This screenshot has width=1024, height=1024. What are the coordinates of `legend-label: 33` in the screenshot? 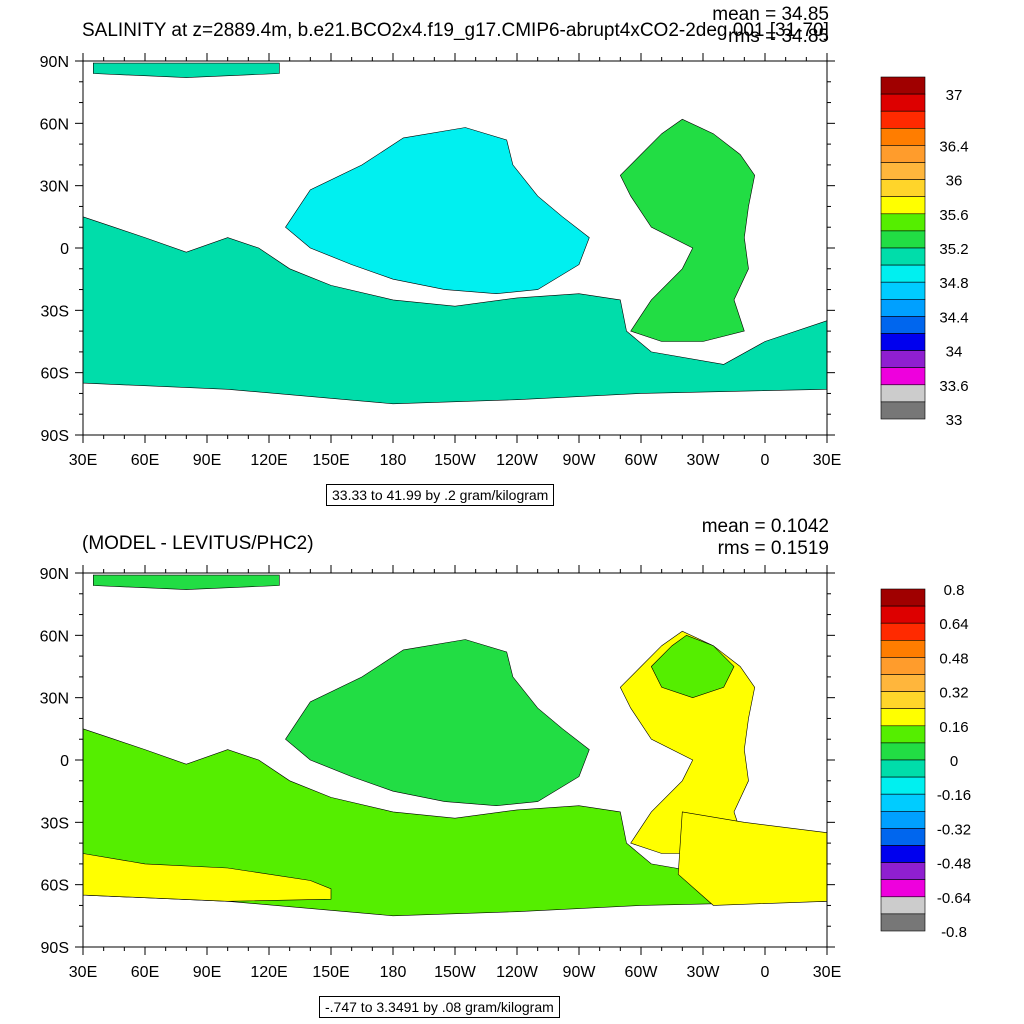 It's located at (954, 420).